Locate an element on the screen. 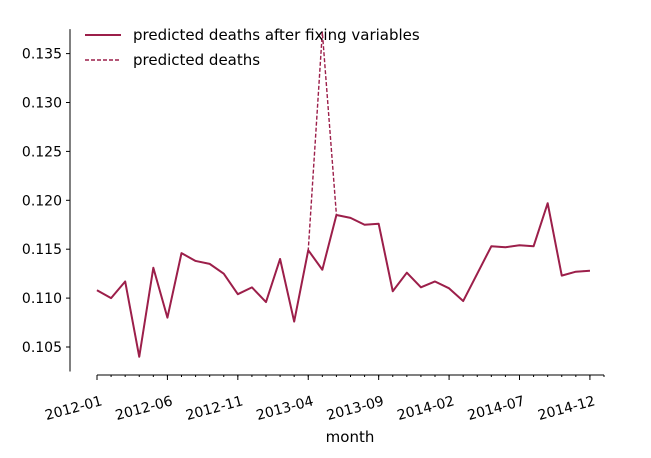 This screenshot has width=651, height=458. x-tick-label: 2012-11 is located at coordinates (214, 408).